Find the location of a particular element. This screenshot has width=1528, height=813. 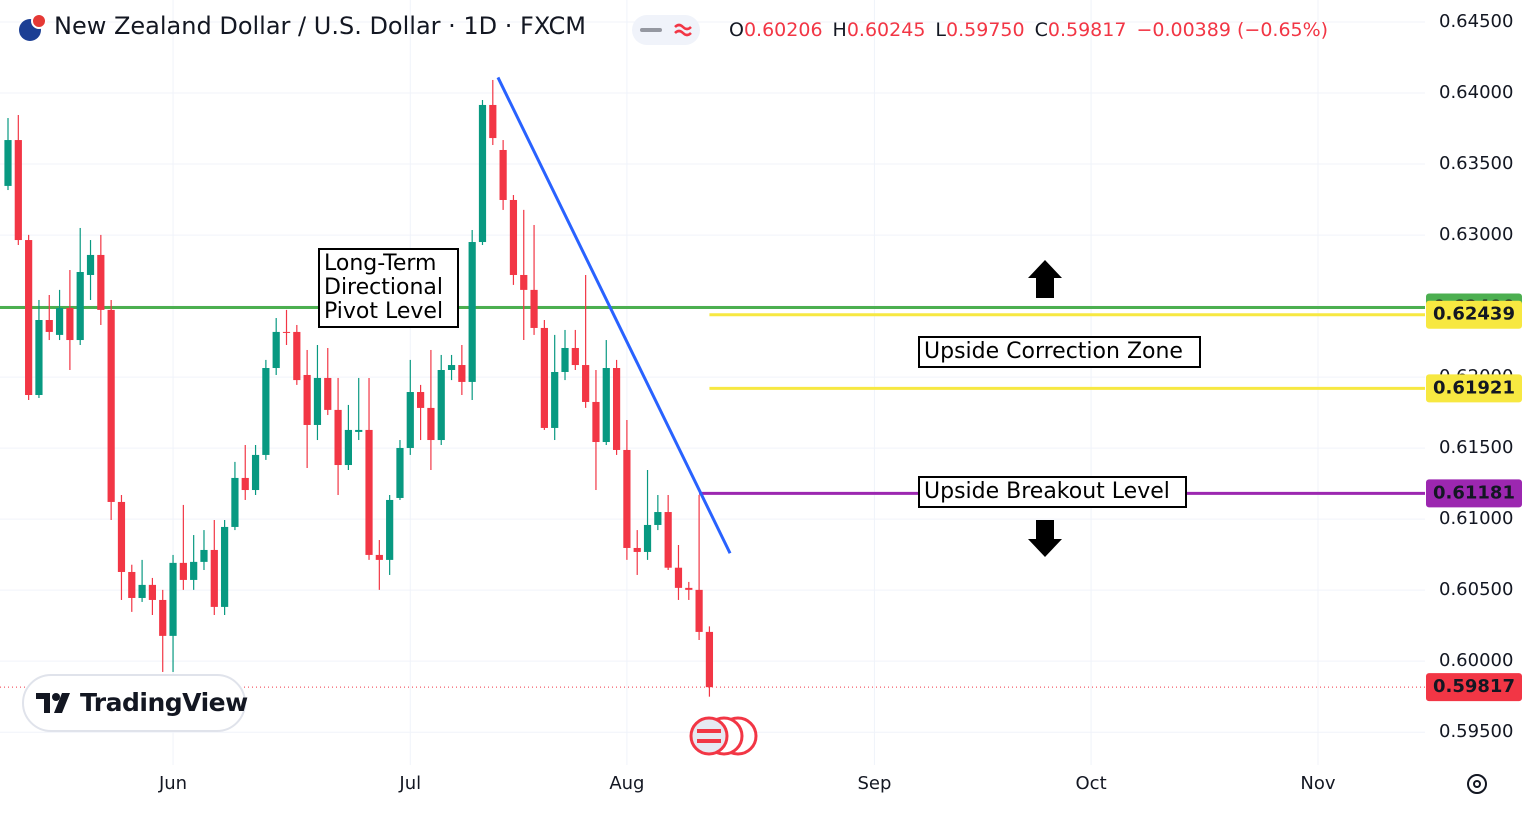

x-tick-label: Oct is located at coordinates (1091, 783).